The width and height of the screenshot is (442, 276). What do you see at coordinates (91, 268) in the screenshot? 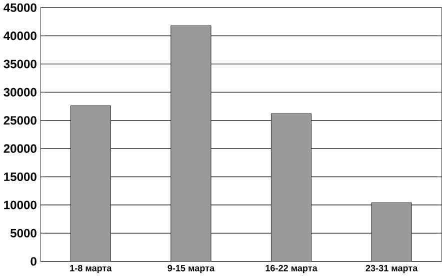
I see `x-tick-label: 1-8 марта` at bounding box center [91, 268].